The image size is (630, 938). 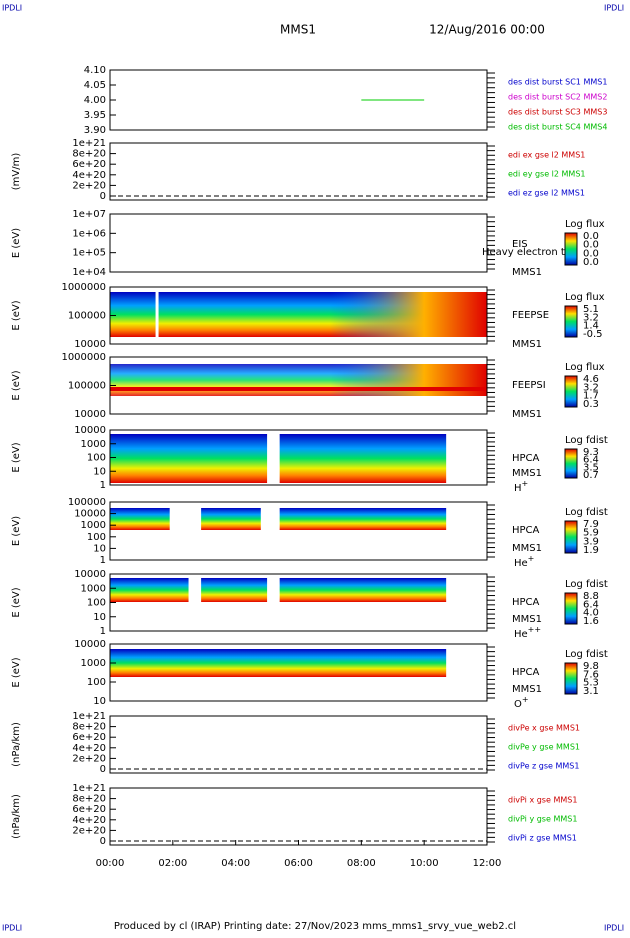 I want to click on species-base: H, so click(x=518, y=488).